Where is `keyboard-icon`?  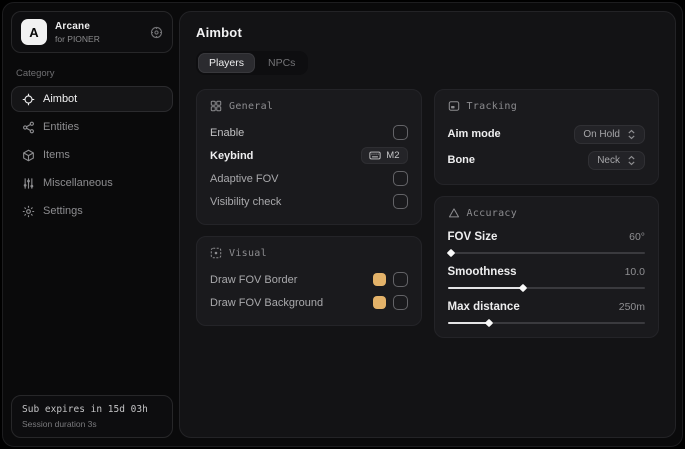
keyboard-icon is located at coordinates (375, 155).